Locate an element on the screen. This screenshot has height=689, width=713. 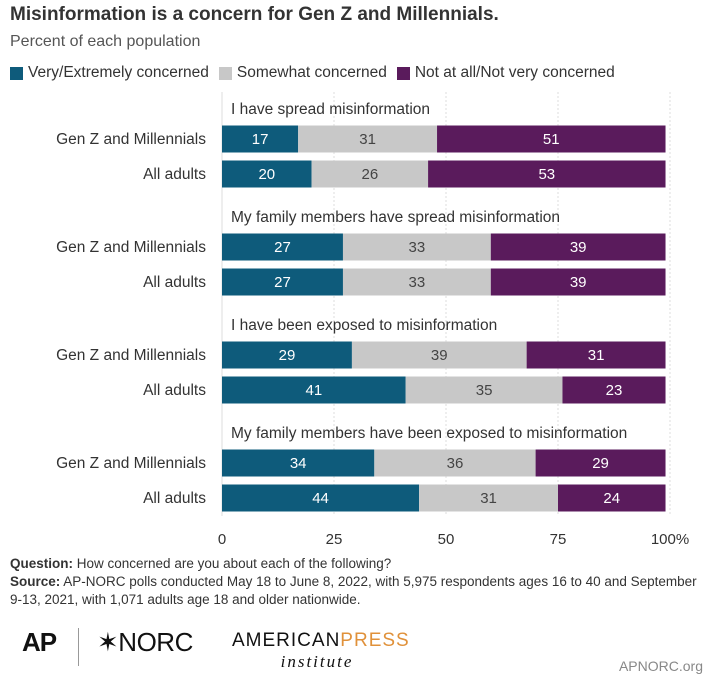
bar-1-all-adults-very-extremely-concerned is located at coordinates (267, 174).